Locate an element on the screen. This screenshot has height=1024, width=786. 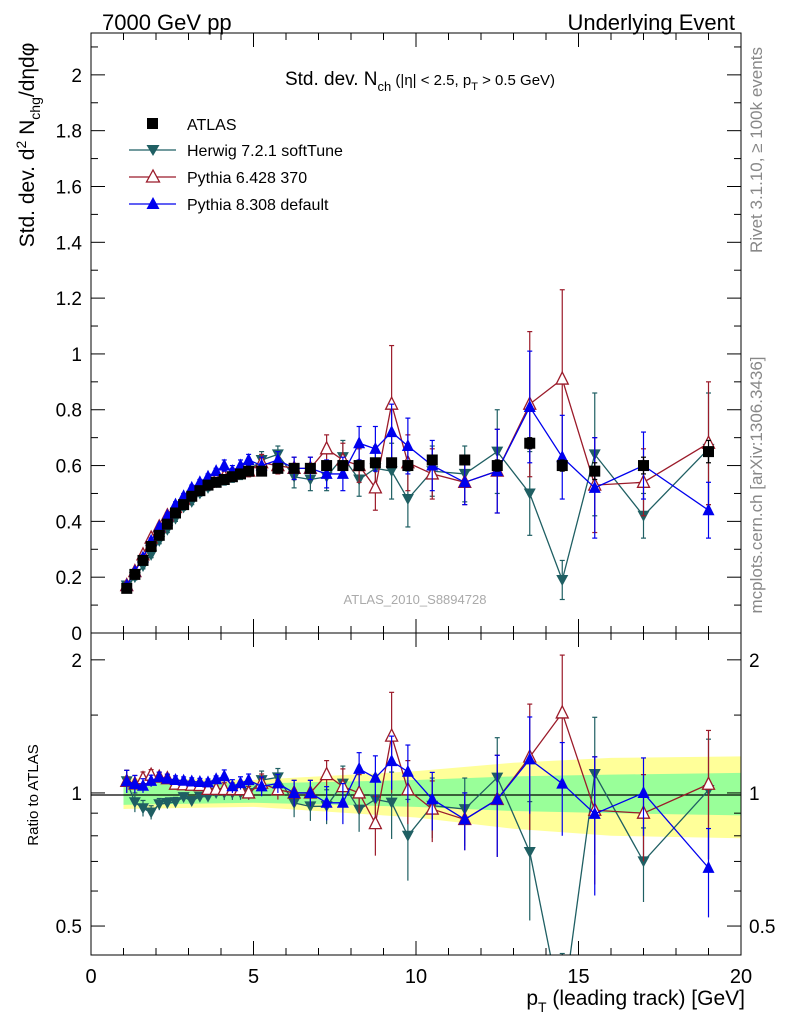
ratio-line-herwig is located at coordinates (417, 863).